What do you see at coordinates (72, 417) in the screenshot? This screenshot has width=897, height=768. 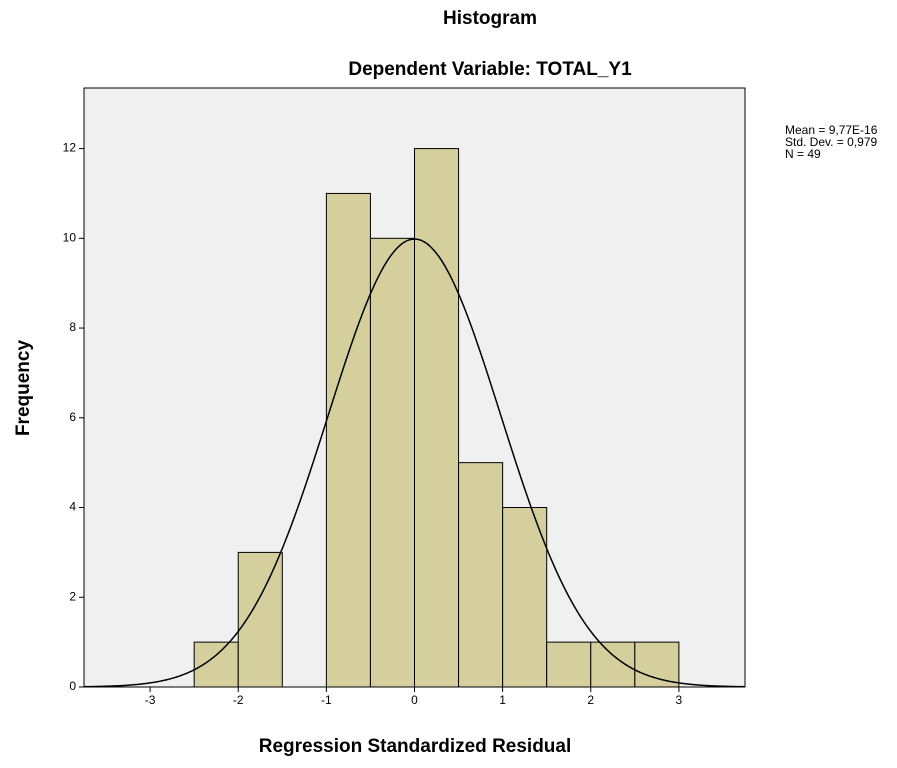 I see `y-tick-label: 6` at bounding box center [72, 417].